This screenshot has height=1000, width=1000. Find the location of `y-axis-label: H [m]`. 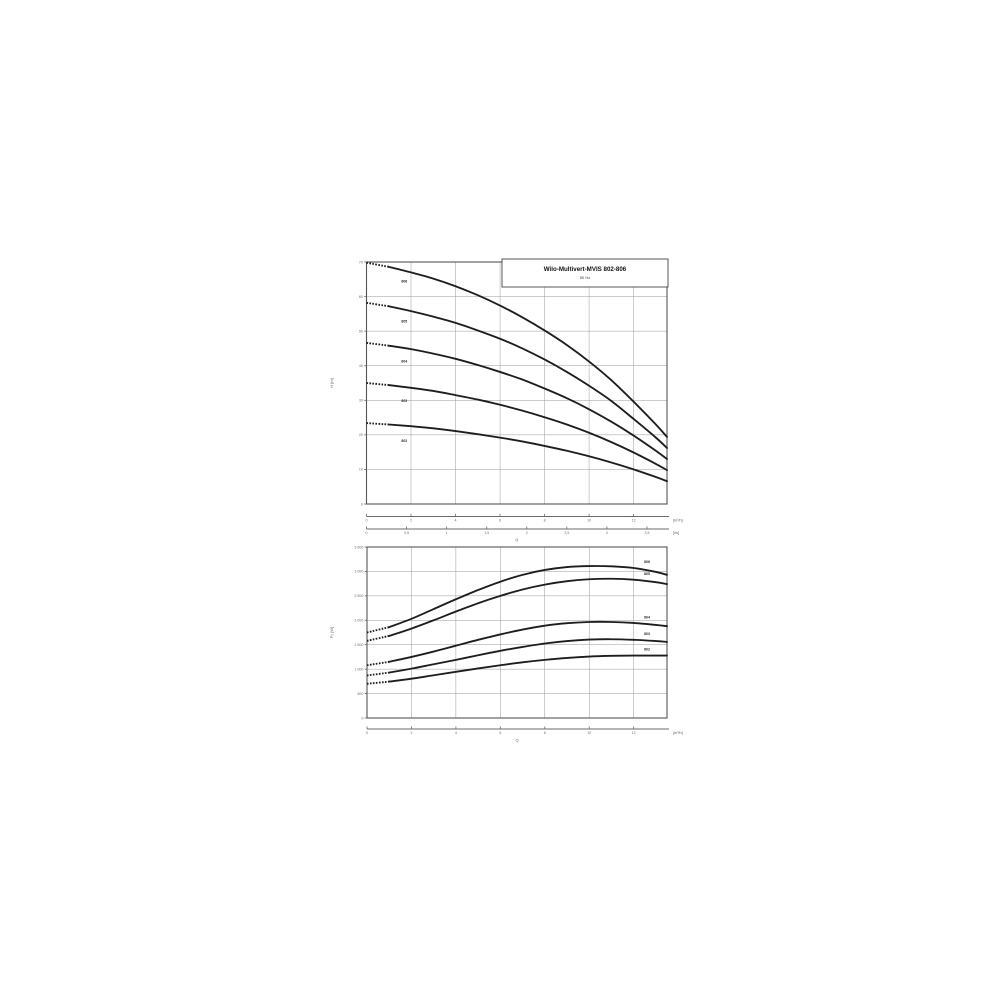

y-axis-label: H [m] is located at coordinates (331, 383).